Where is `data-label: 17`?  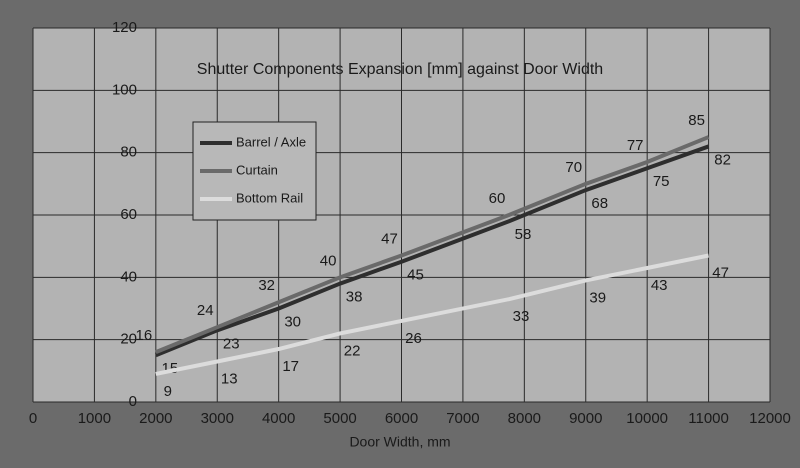
data-label: 17 is located at coordinates (290, 366).